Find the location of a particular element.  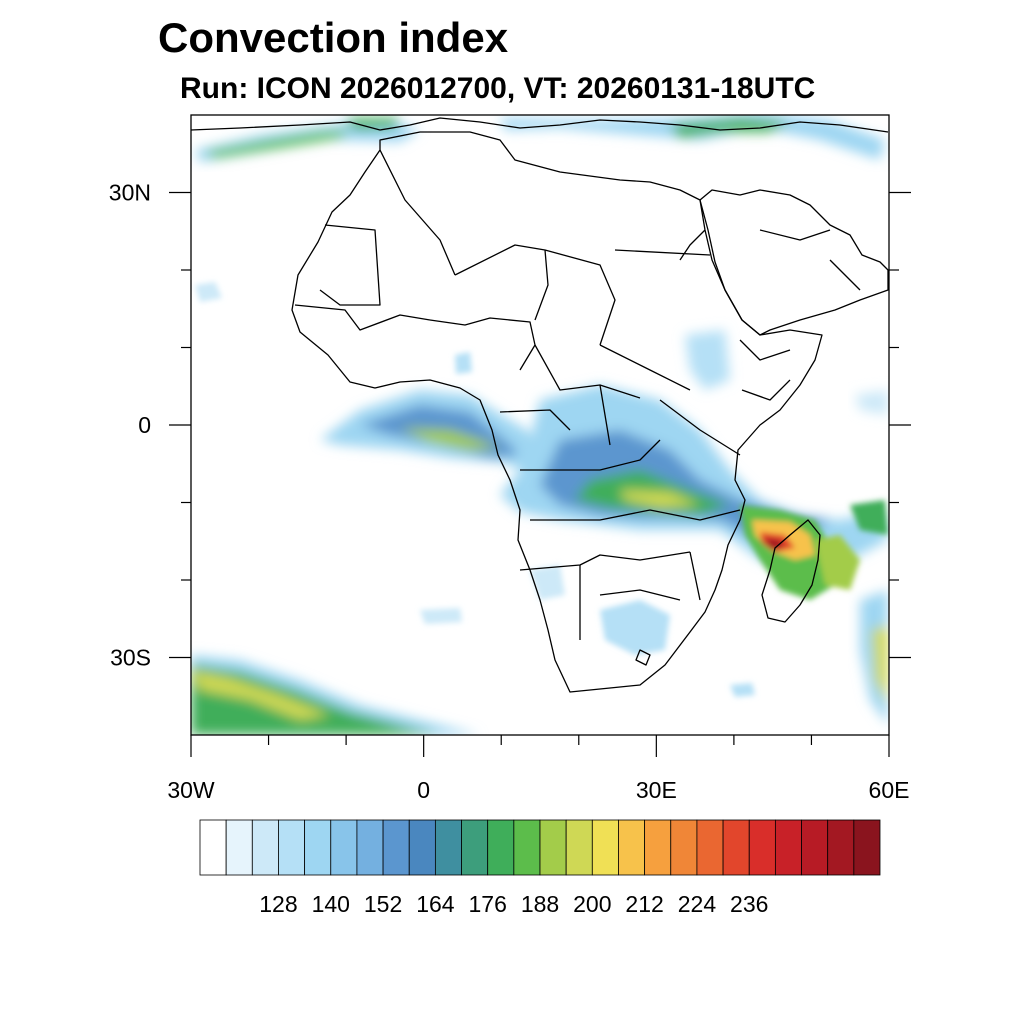

colorbar-label: 212 is located at coordinates (644, 904).